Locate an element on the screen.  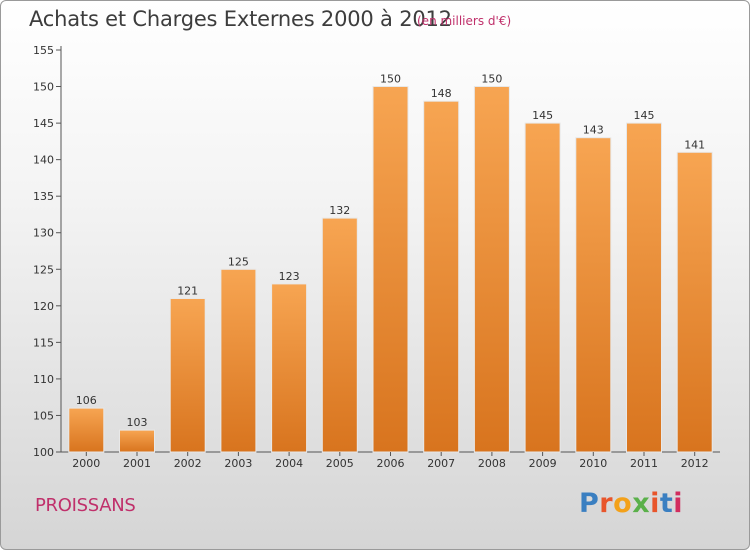
bar-2008 is located at coordinates (491, 269).